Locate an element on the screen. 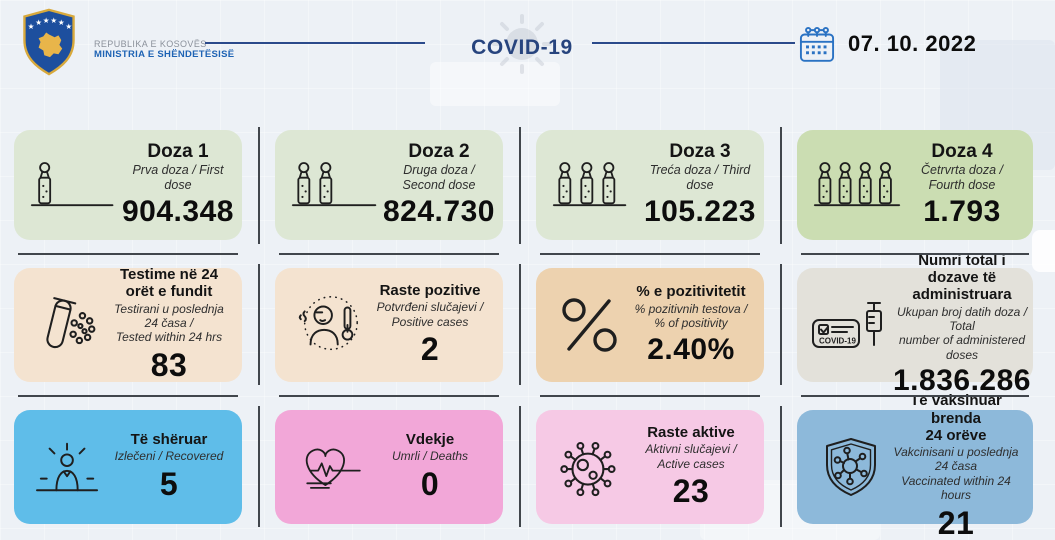  virus-watermark-icon is located at coordinates (522, 44).